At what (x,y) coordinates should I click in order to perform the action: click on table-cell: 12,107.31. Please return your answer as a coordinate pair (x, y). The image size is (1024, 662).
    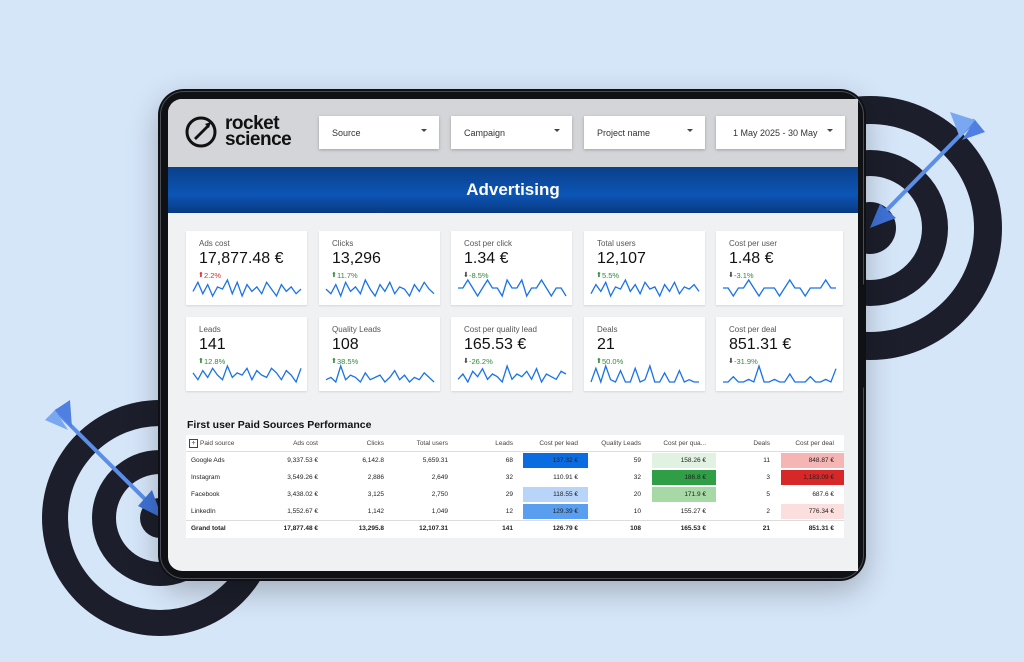
    Looking at the image, I should click on (433, 528).